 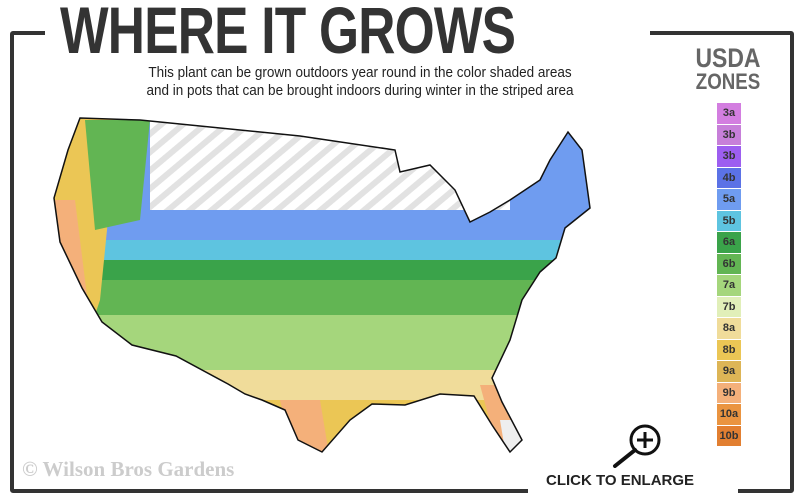 I want to click on legend-title: USDA ZONES, so click(x=728, y=68).